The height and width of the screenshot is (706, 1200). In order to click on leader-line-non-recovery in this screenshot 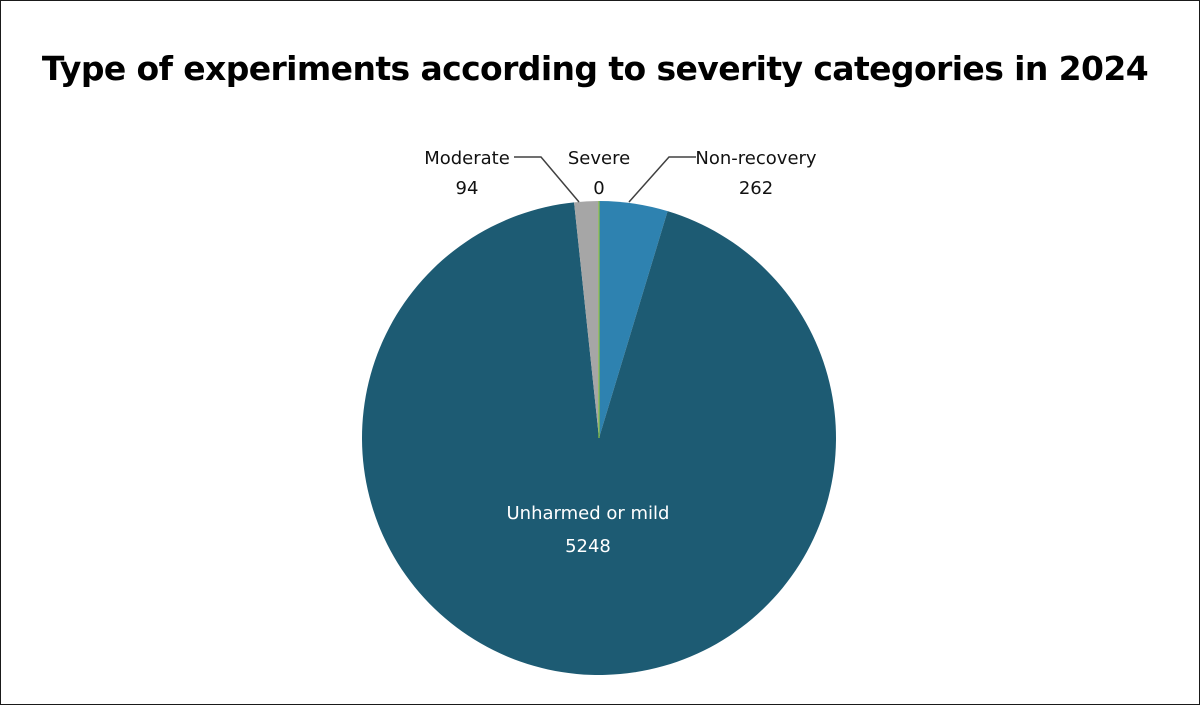, I will do `click(662, 179)`.